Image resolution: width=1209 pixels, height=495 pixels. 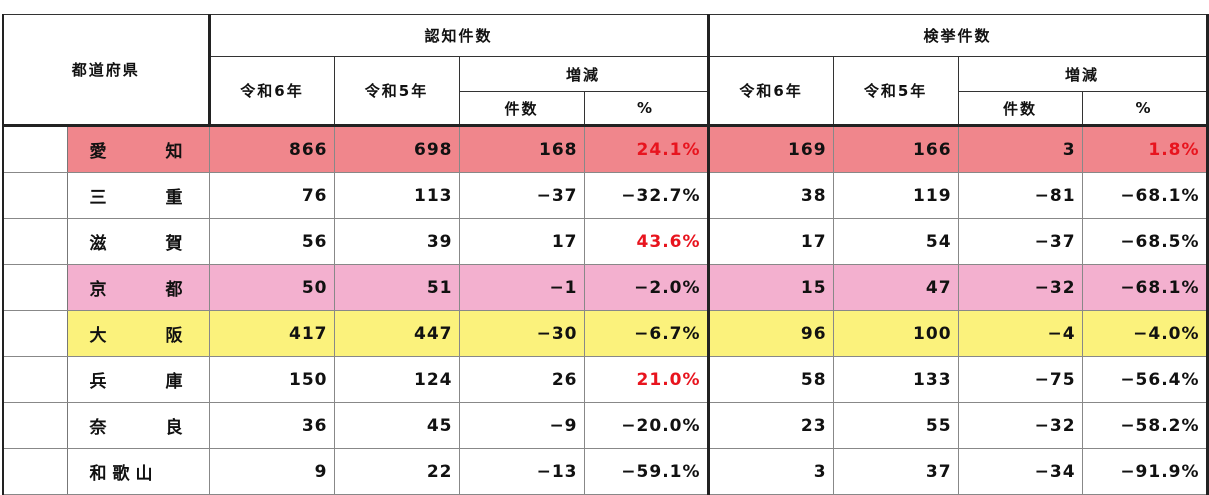 I want to click on recognized-r6-cell: 50, so click(x=271, y=287).